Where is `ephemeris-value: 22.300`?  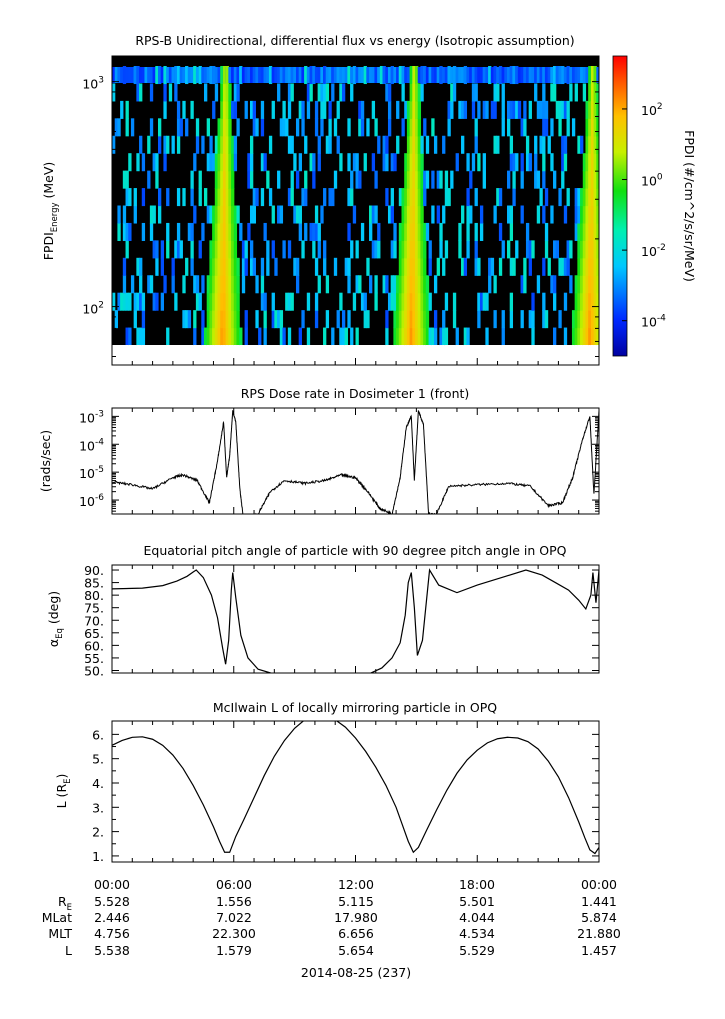 ephemeris-value: 22.300 is located at coordinates (234, 933).